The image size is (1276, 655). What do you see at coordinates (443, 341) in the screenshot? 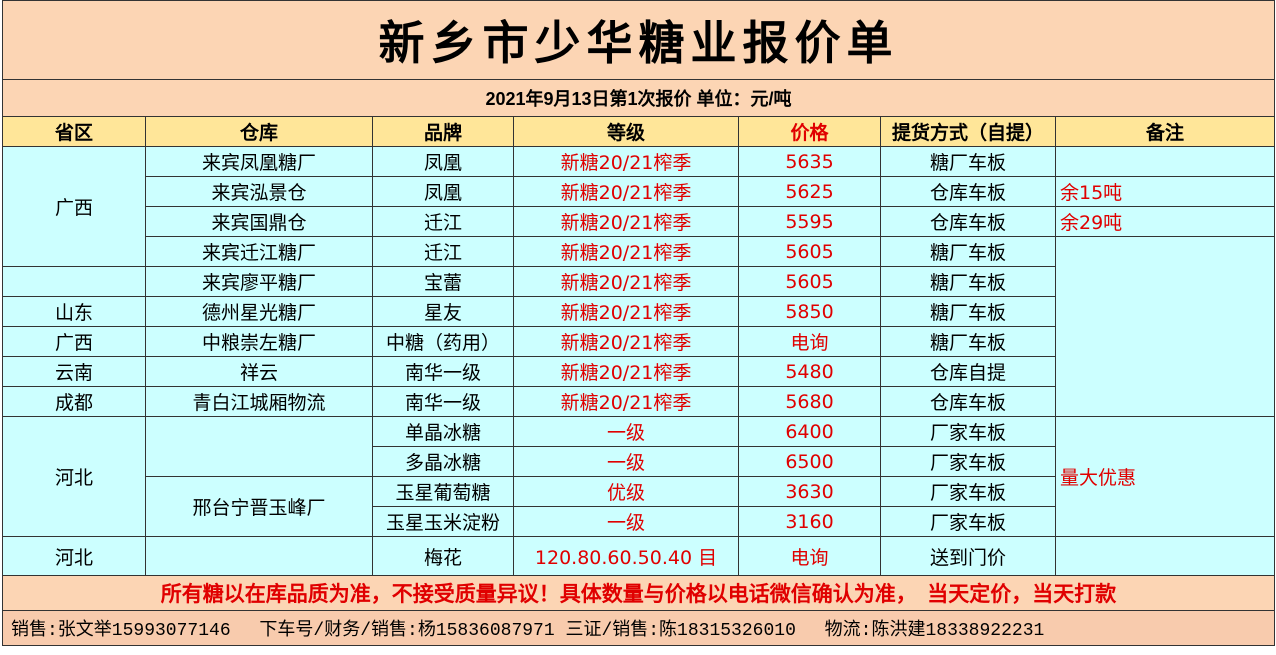
I see `brand-cell: 中糖（药用）` at bounding box center [443, 341].